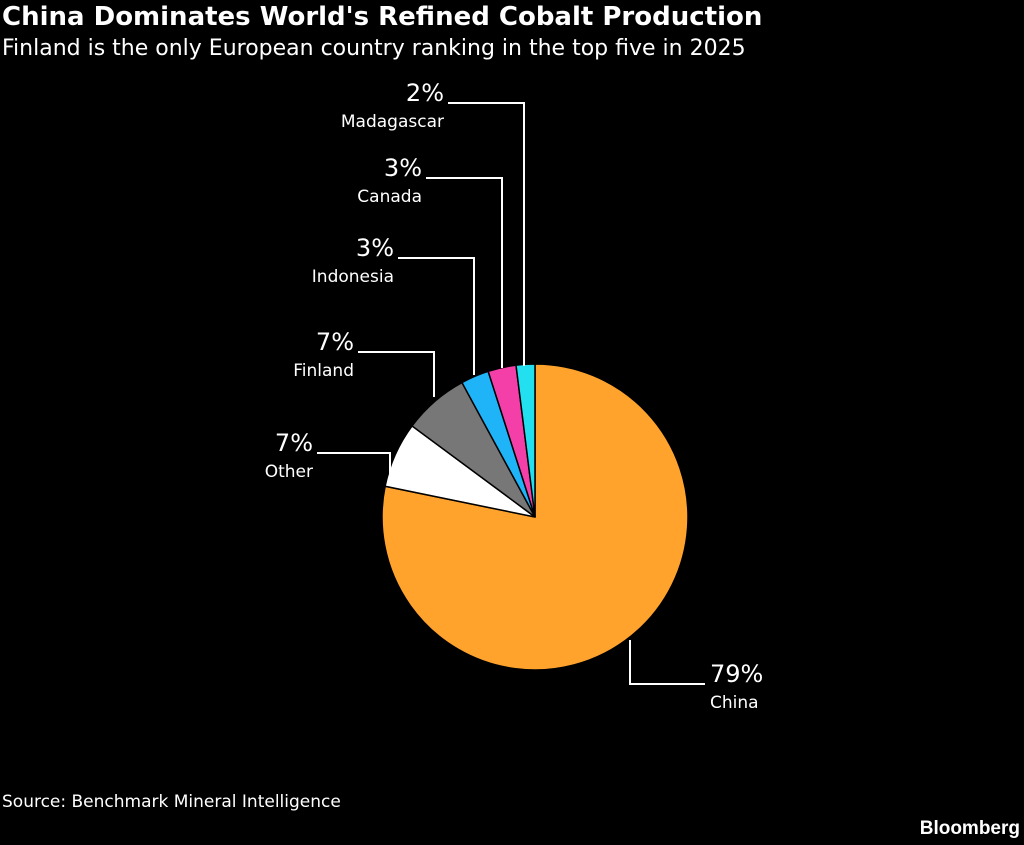  I want to click on source-note: Source: Benchmark Mineral Intelligence, so click(171, 802).